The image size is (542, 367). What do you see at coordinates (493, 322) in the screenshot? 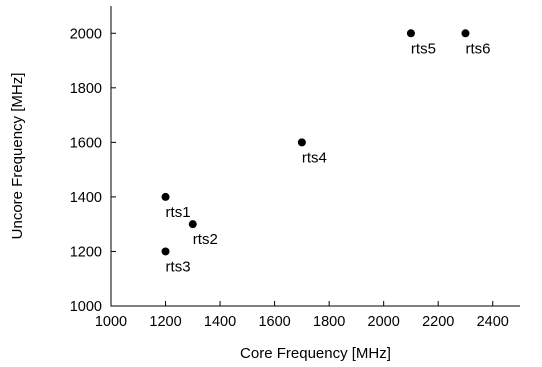
I see `x-tick-label: 2400` at bounding box center [493, 322].